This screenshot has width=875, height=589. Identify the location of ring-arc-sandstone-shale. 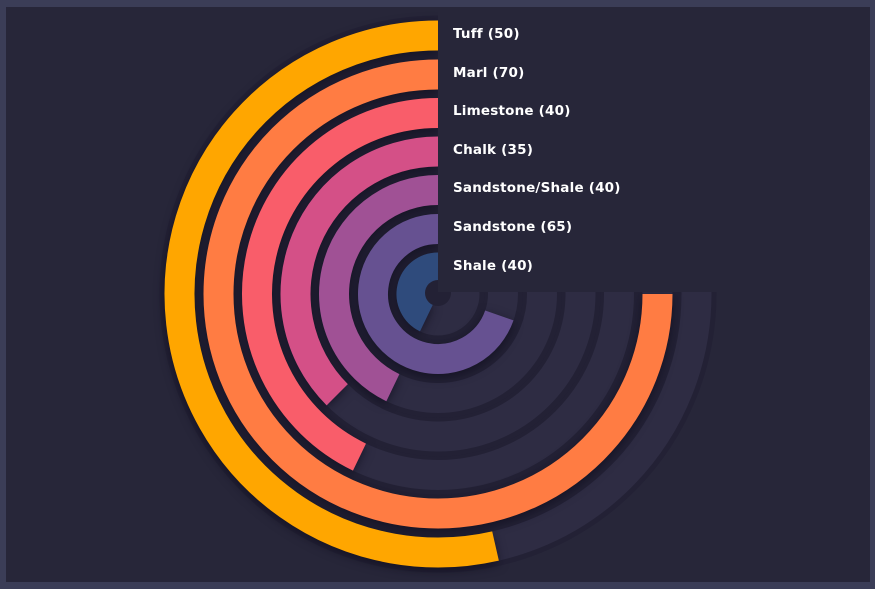
(379, 288).